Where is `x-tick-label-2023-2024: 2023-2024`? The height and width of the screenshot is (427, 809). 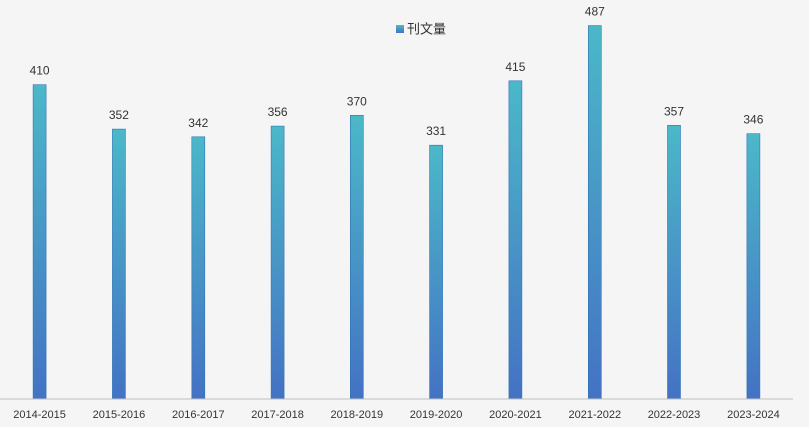 x-tick-label-2023-2024: 2023-2024 is located at coordinates (753, 415).